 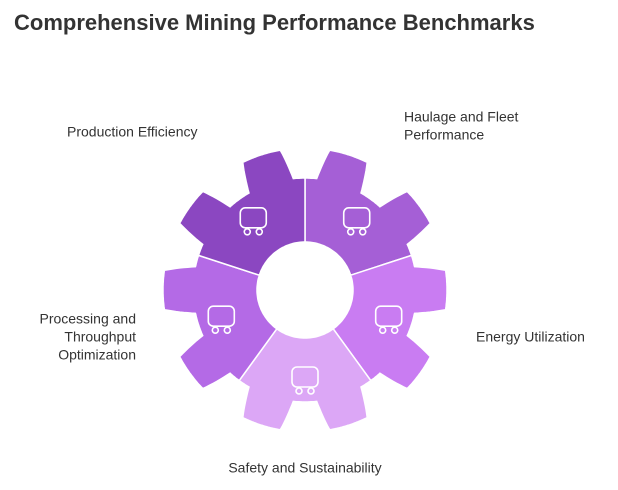 What do you see at coordinates (100, 337) in the screenshot?
I see `segment-label: Throughput` at bounding box center [100, 337].